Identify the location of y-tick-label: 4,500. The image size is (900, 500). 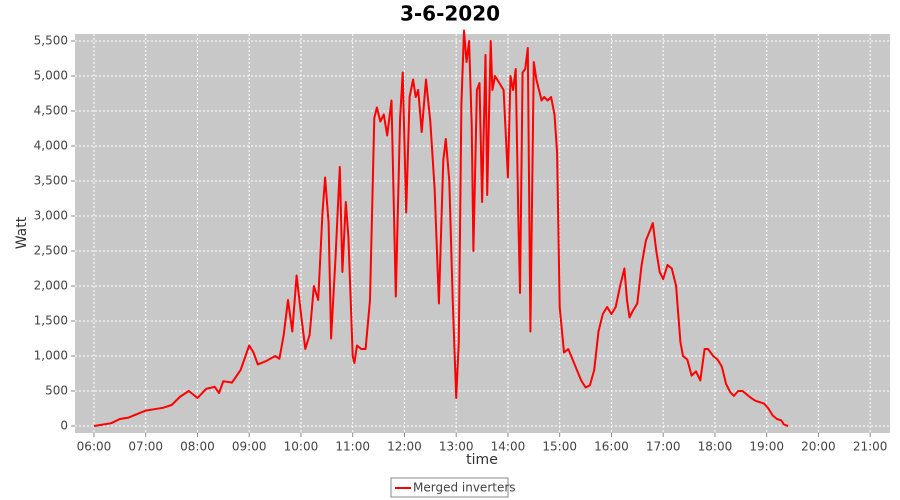
(51, 111).